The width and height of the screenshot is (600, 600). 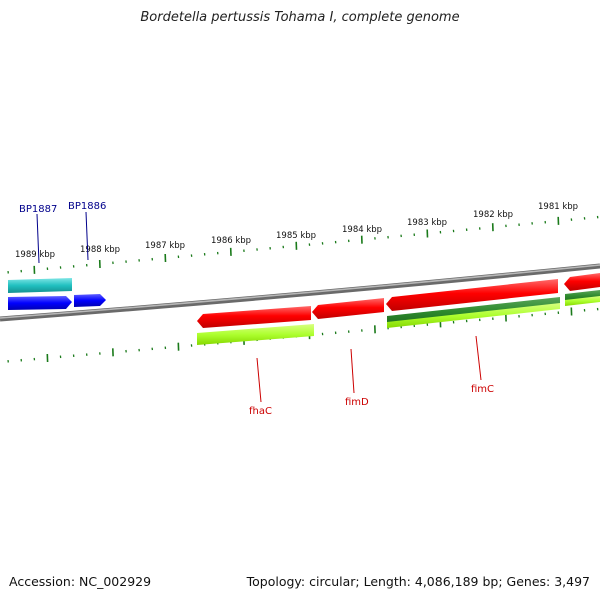 What do you see at coordinates (90, 300) in the screenshot?
I see `bp1886-cds-arrow` at bounding box center [90, 300].